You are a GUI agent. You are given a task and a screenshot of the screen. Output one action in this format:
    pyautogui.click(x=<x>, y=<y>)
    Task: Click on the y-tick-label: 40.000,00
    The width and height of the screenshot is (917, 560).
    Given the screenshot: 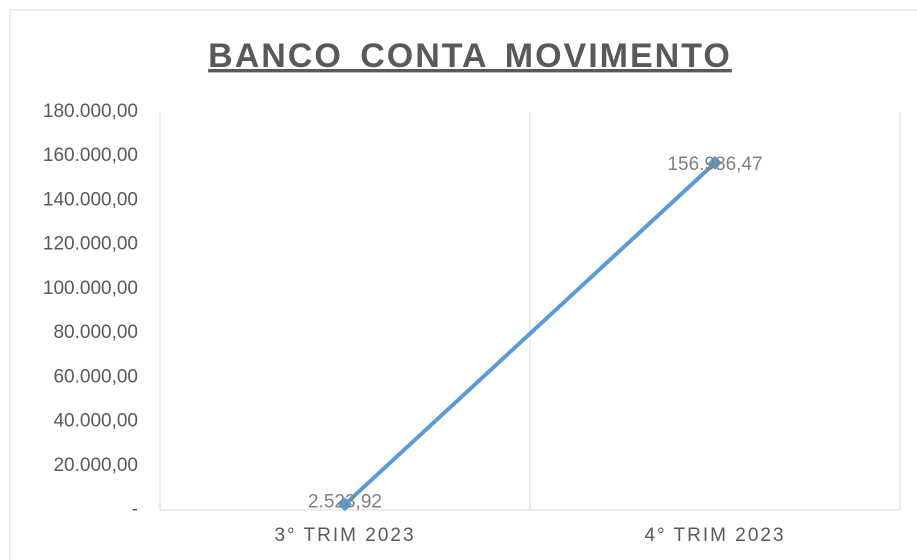 What is the action you would take?
    pyautogui.click(x=95, y=421)
    